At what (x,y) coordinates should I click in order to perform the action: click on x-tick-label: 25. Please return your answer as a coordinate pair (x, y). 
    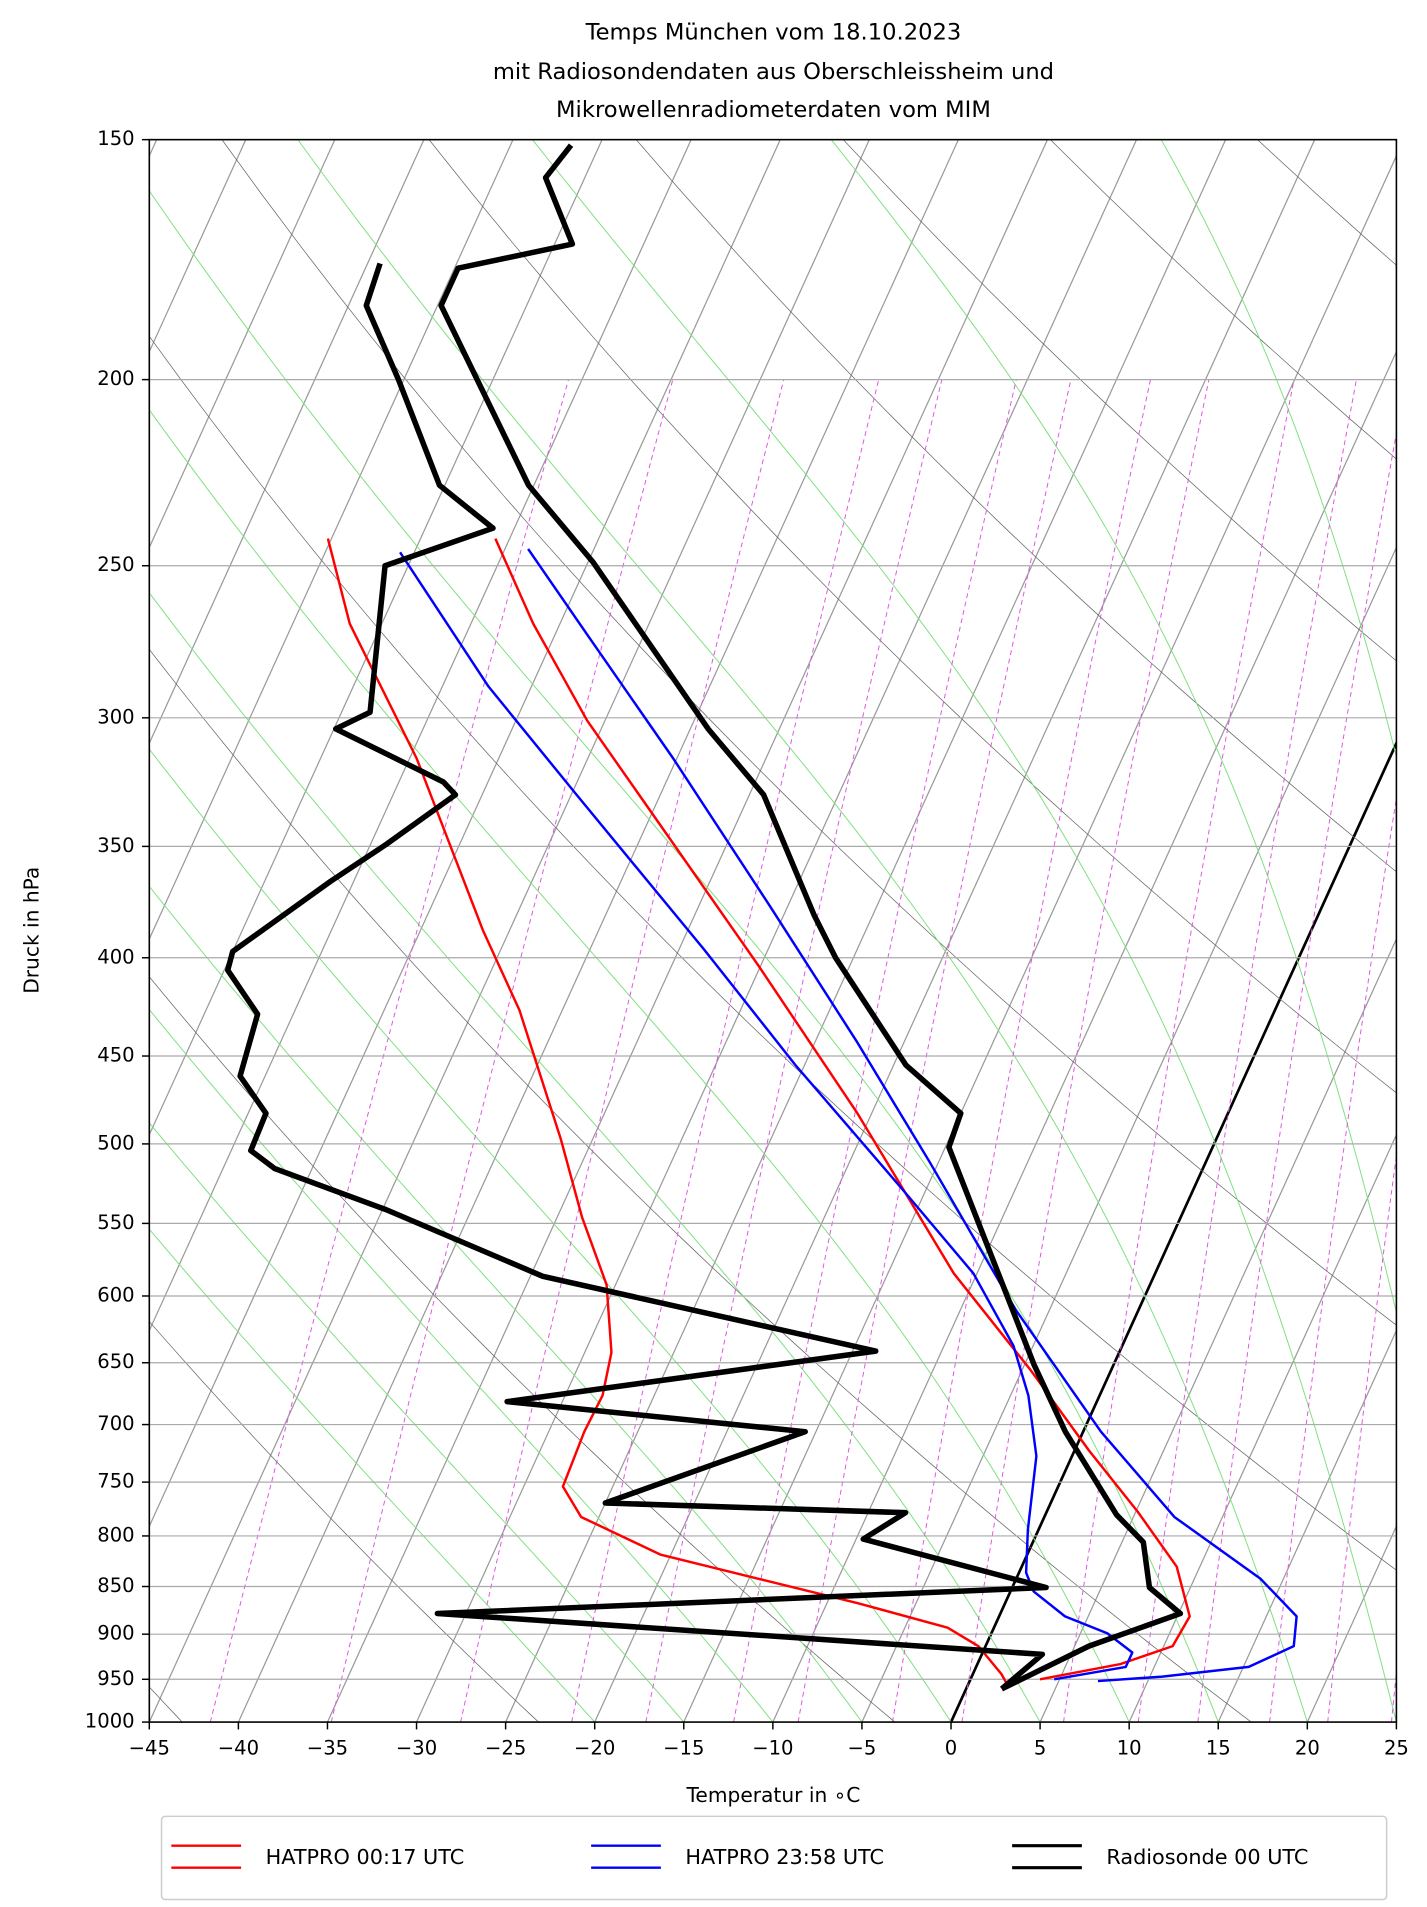
    Looking at the image, I should click on (1396, 1747).